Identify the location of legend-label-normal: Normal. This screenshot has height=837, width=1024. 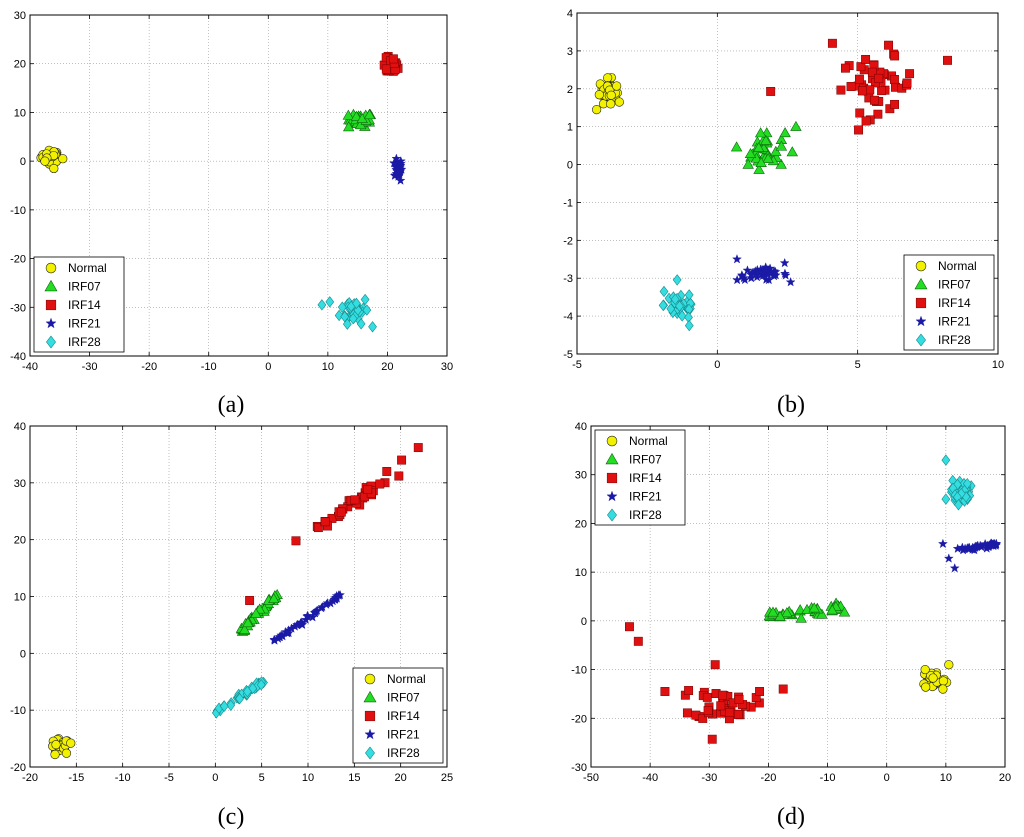
(406, 679).